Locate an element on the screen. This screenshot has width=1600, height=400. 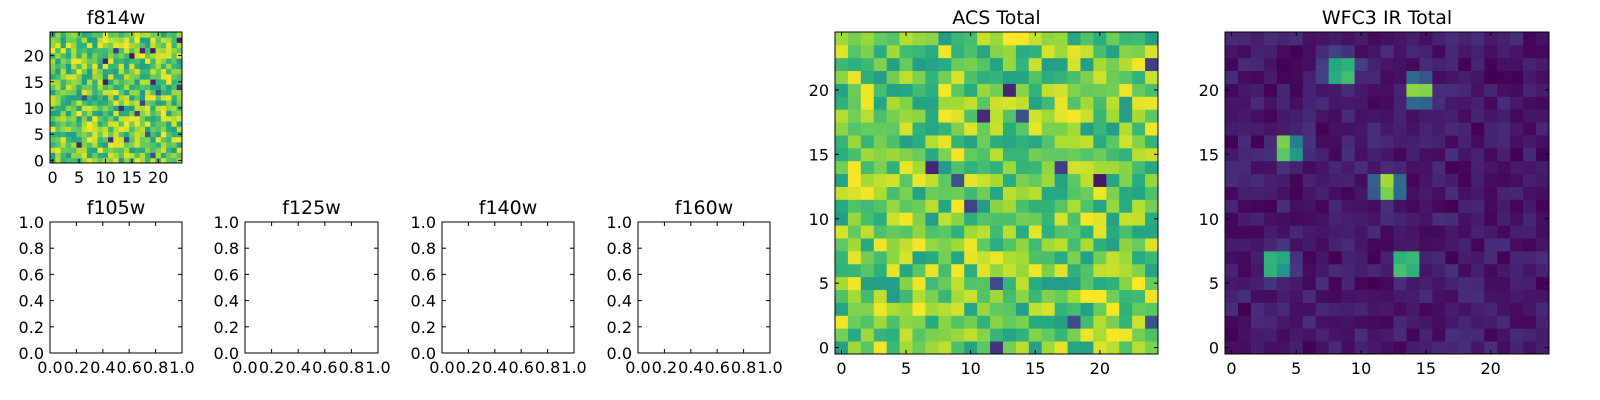
y-tick-label: 0.4 is located at coordinates (226, 301).